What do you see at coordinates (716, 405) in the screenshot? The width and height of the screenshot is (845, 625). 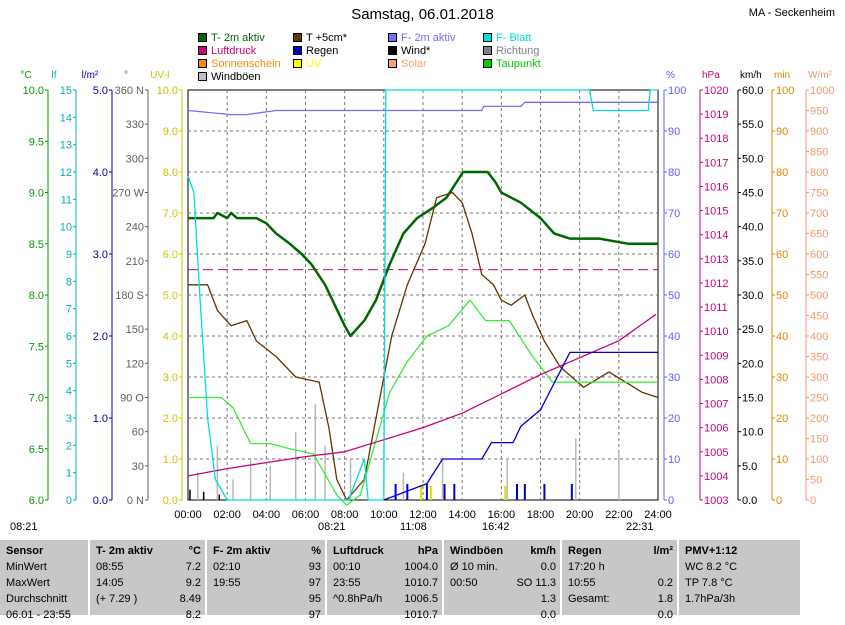 I see `right-tick-label: 1007` at bounding box center [716, 405].